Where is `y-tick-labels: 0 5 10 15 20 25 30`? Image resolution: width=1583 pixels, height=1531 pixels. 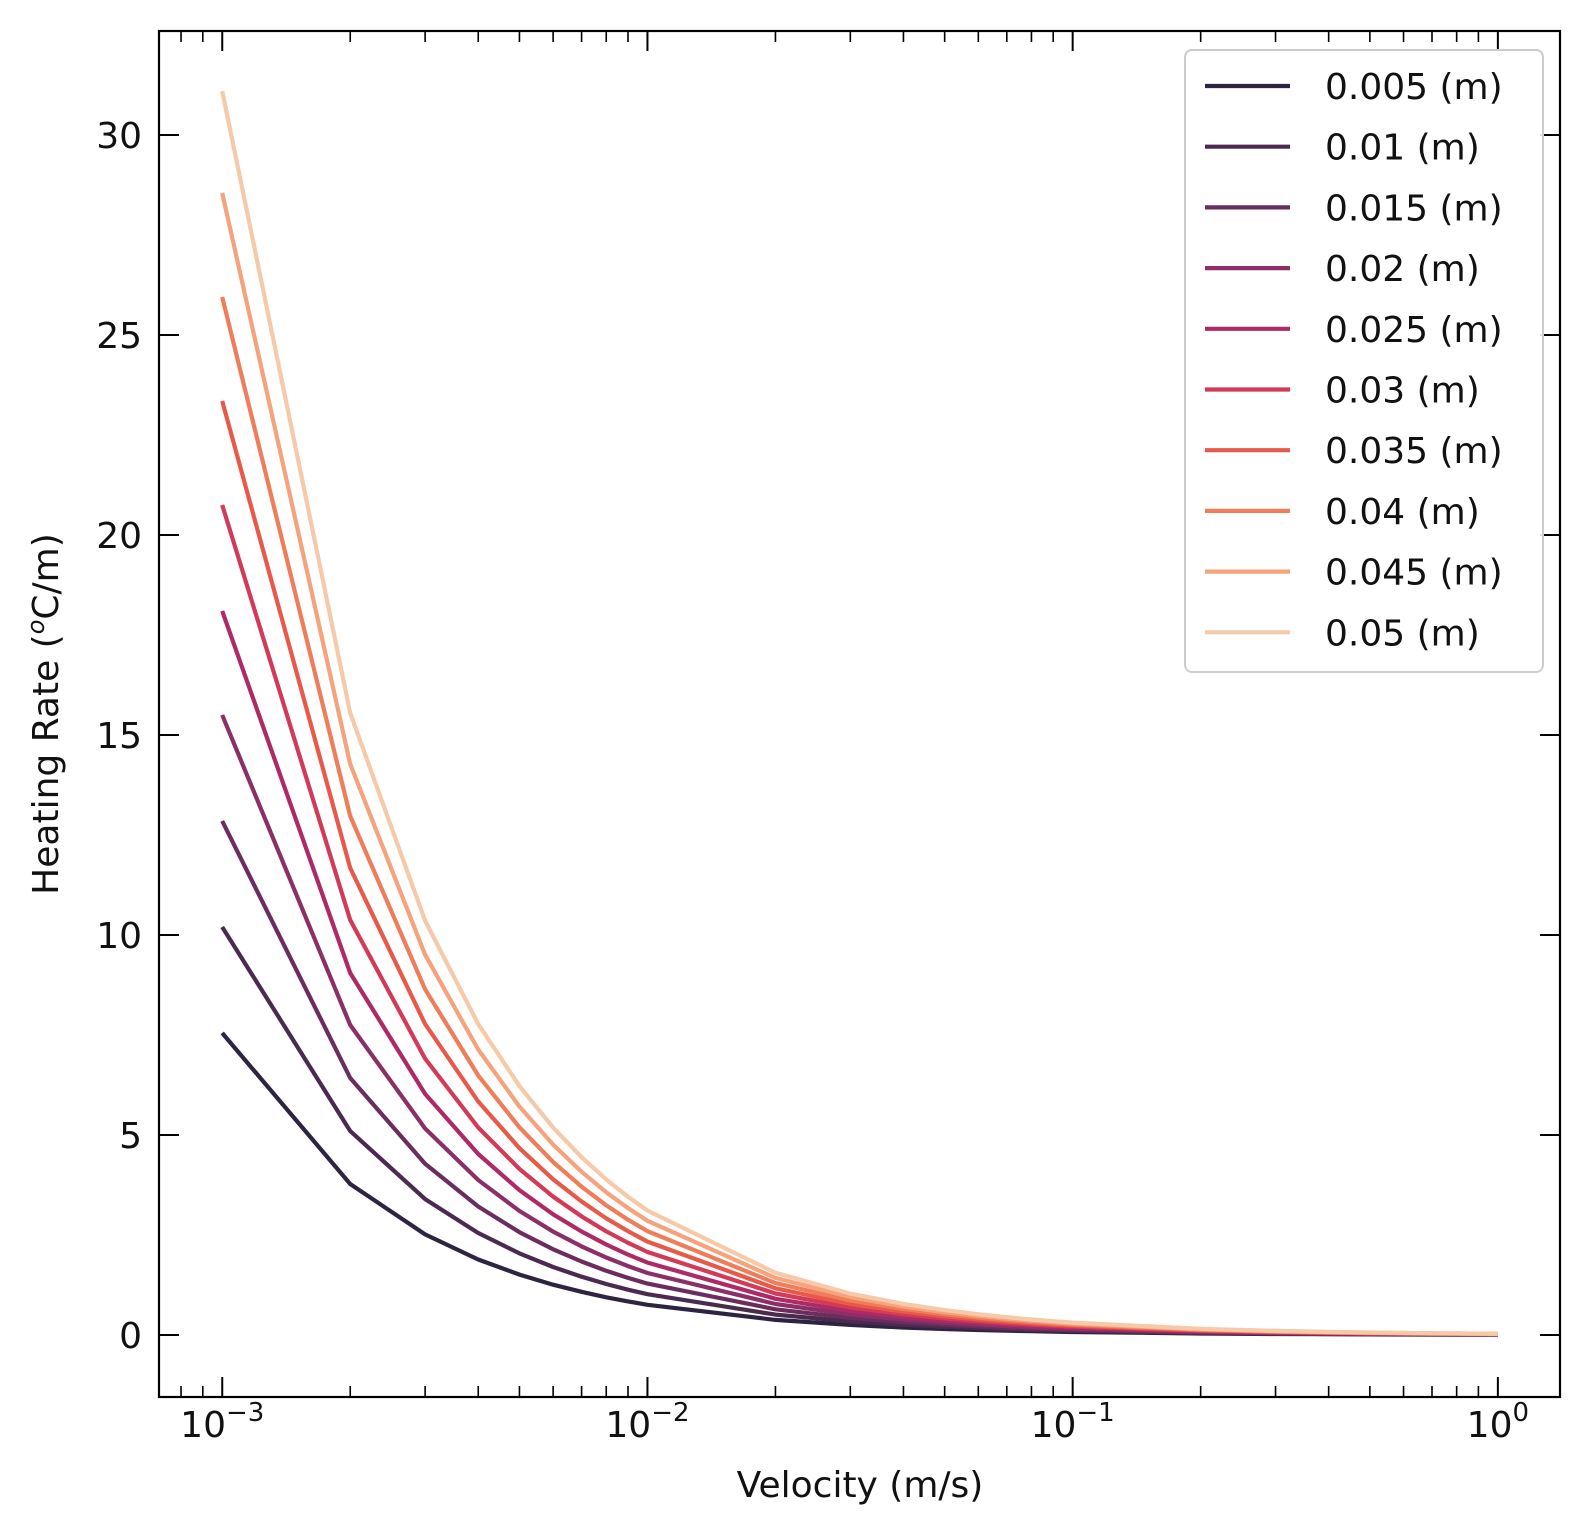 y-tick-labels: 0 5 10 15 20 25 30 is located at coordinates (119, 736).